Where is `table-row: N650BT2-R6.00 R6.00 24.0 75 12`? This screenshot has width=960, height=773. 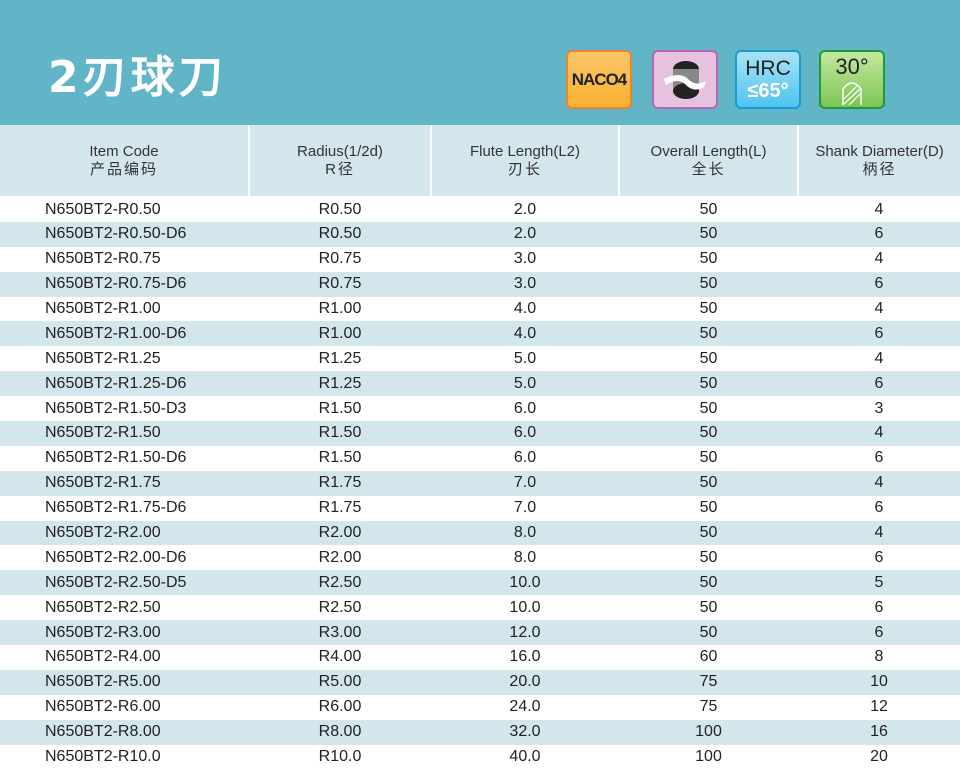 table-row: N650BT2-R6.00 R6.00 24.0 75 12 is located at coordinates (480, 707).